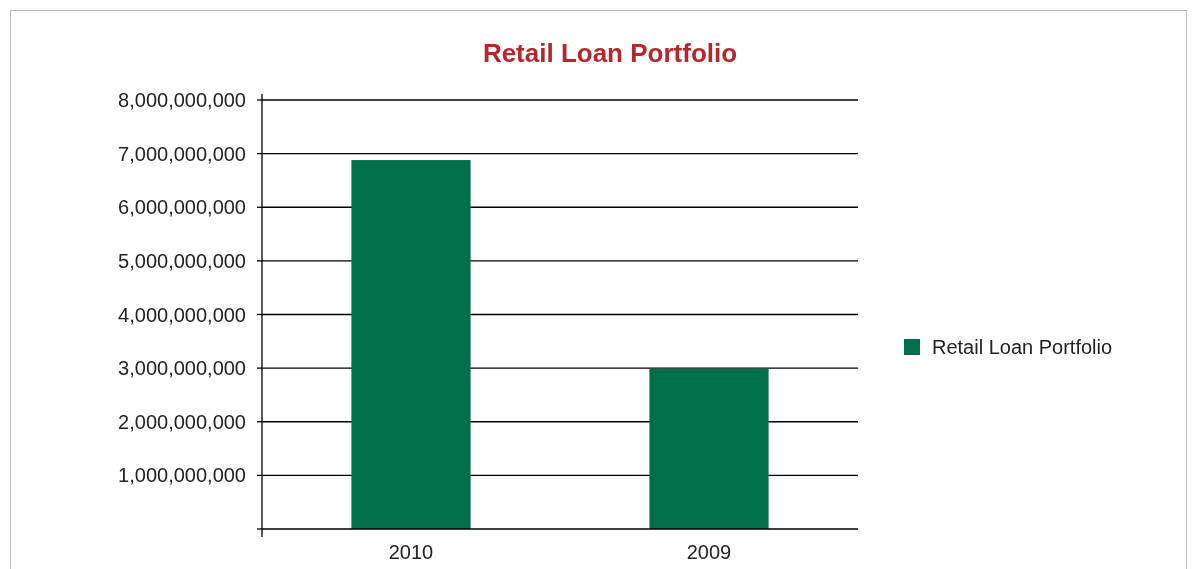 The height and width of the screenshot is (569, 1197). I want to click on y-tick-label: 4,000,000,000, so click(182, 314).